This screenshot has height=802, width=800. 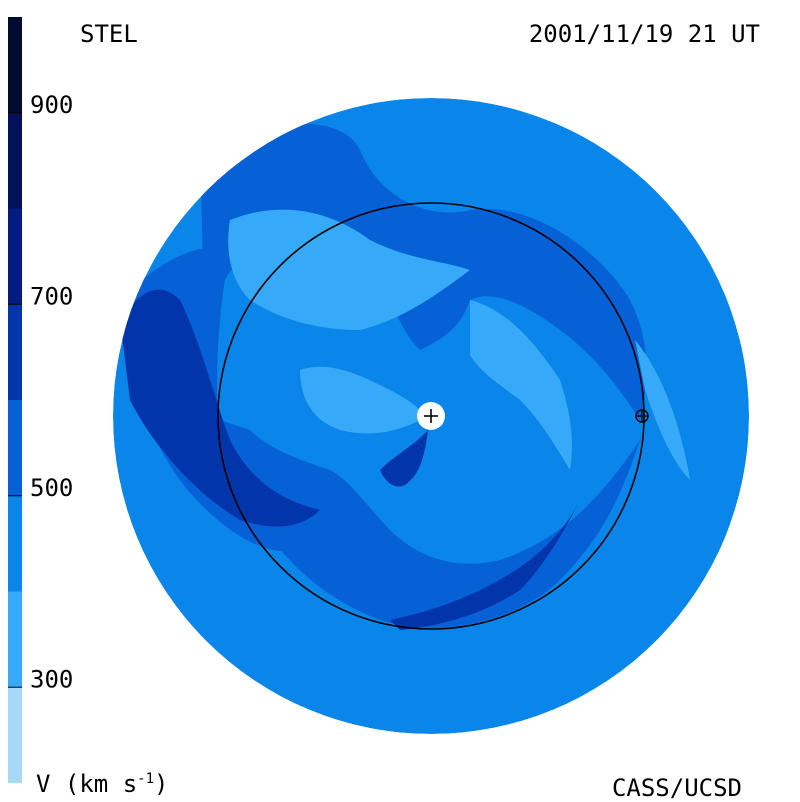 What do you see at coordinates (40, 400) in the screenshot?
I see `colorbar: 300 500 700 900` at bounding box center [40, 400].